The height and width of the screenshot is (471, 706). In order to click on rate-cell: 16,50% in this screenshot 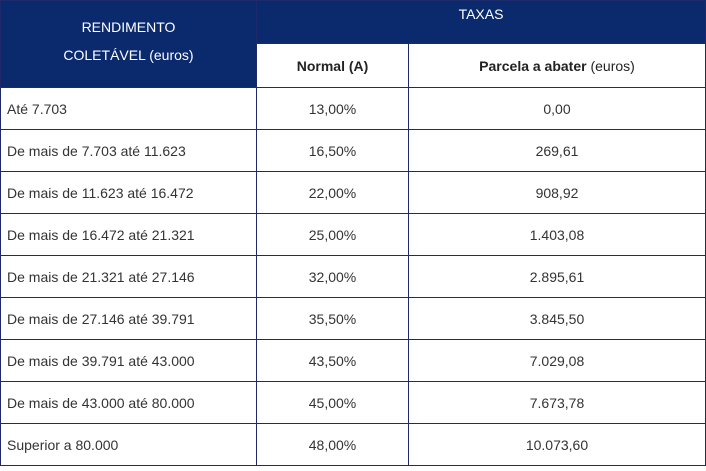, I will do `click(332, 150)`.